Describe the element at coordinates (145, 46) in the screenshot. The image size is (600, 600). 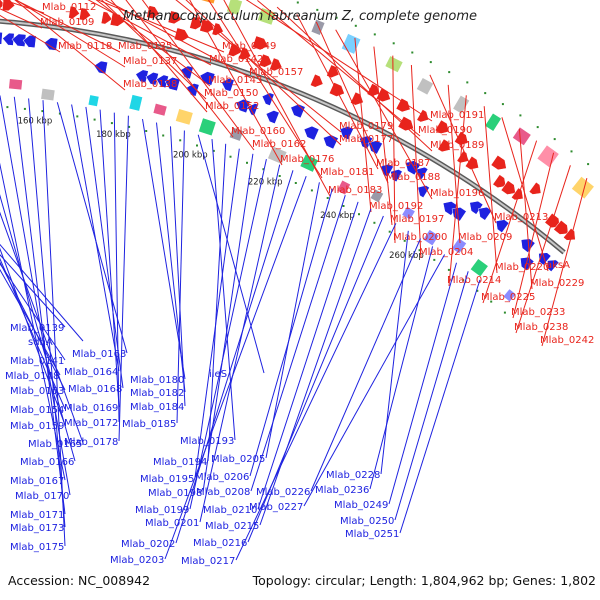
I see `forward-gene-label: Mlab_0135` at that location.